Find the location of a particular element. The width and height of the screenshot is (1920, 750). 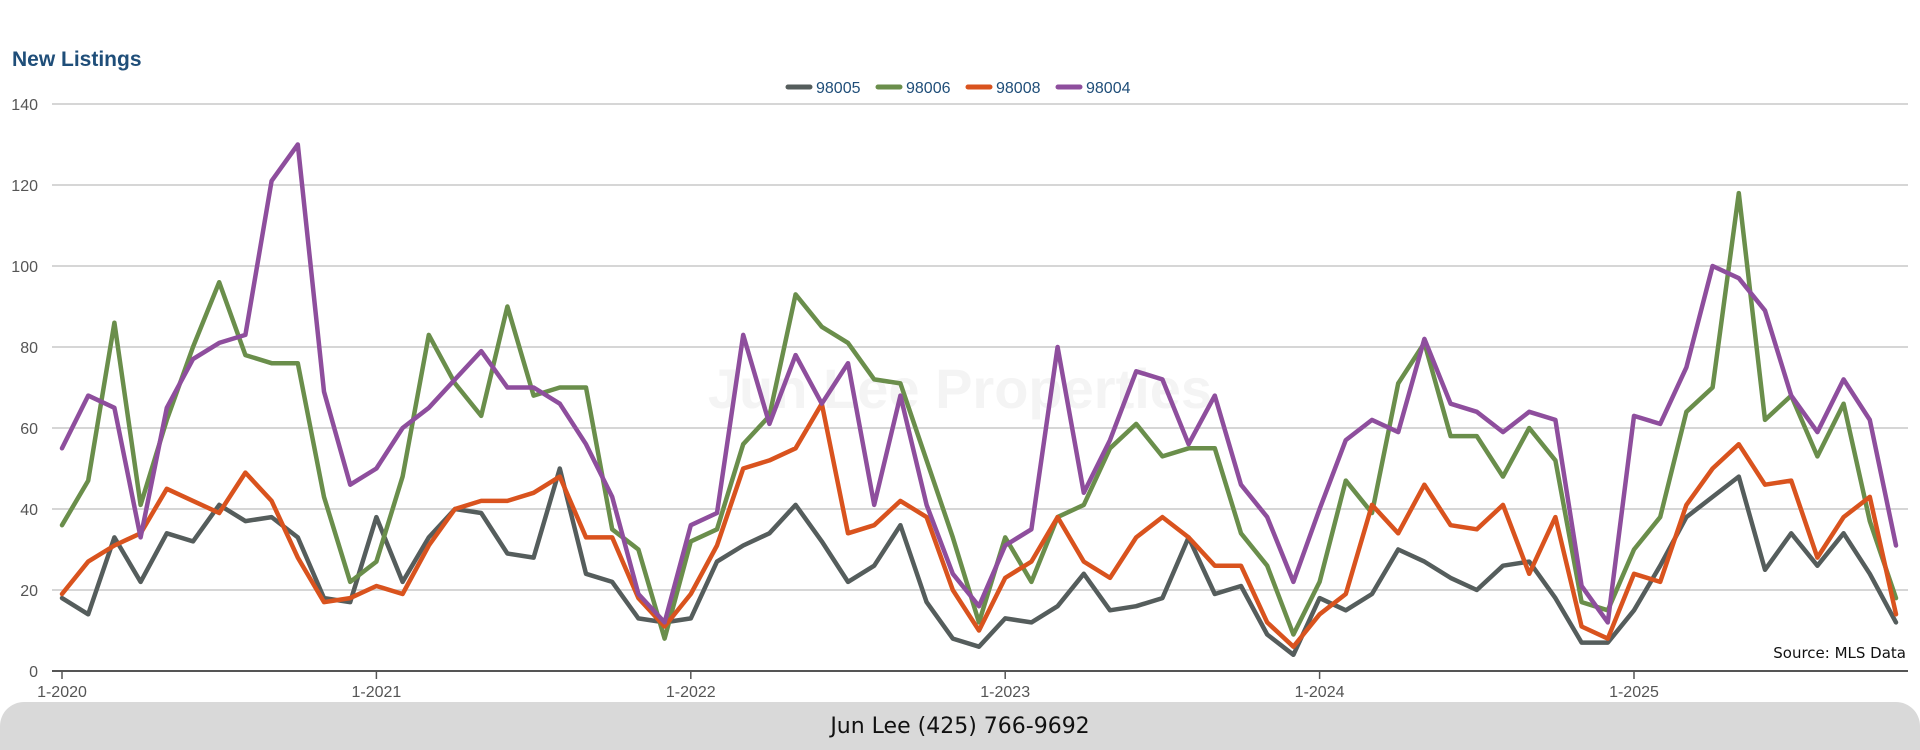

y-tick-label: 100 is located at coordinates (24, 267).